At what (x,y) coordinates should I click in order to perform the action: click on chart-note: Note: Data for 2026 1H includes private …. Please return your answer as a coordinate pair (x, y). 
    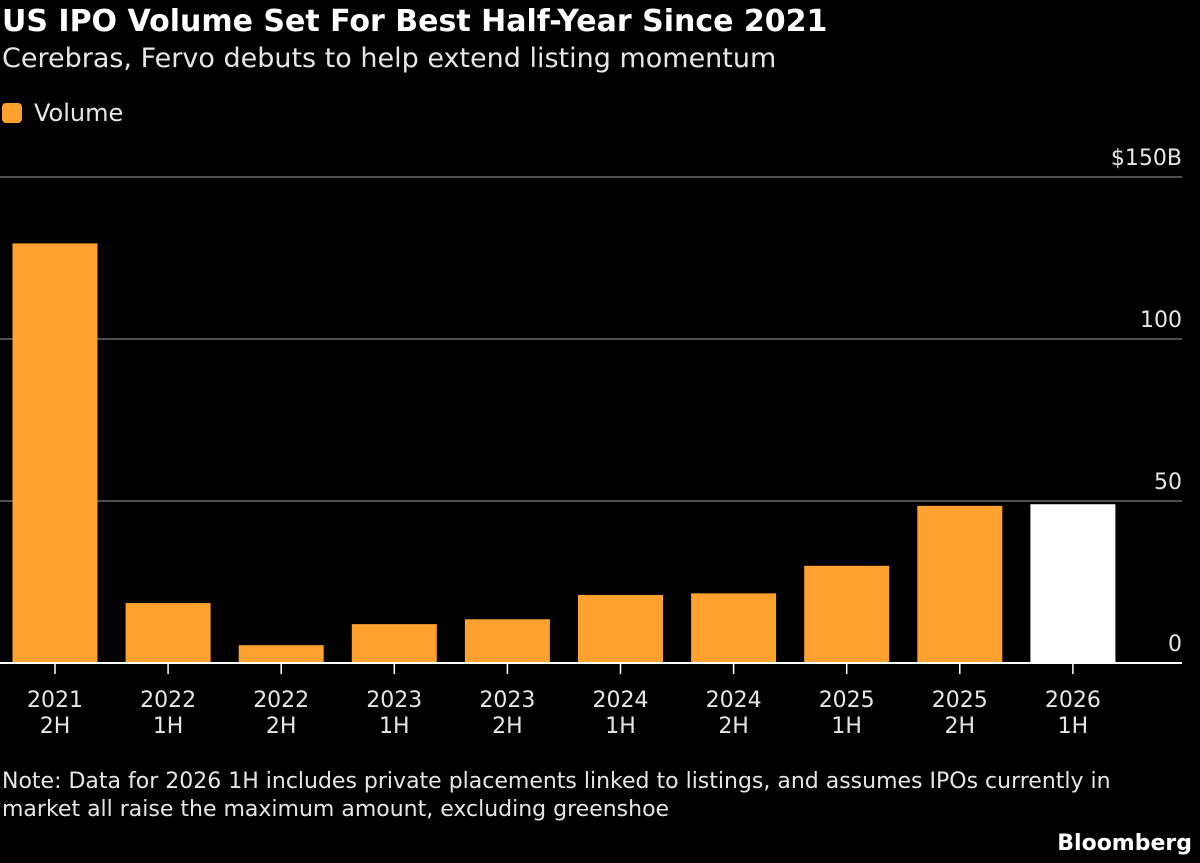
    Looking at the image, I should click on (556, 795).